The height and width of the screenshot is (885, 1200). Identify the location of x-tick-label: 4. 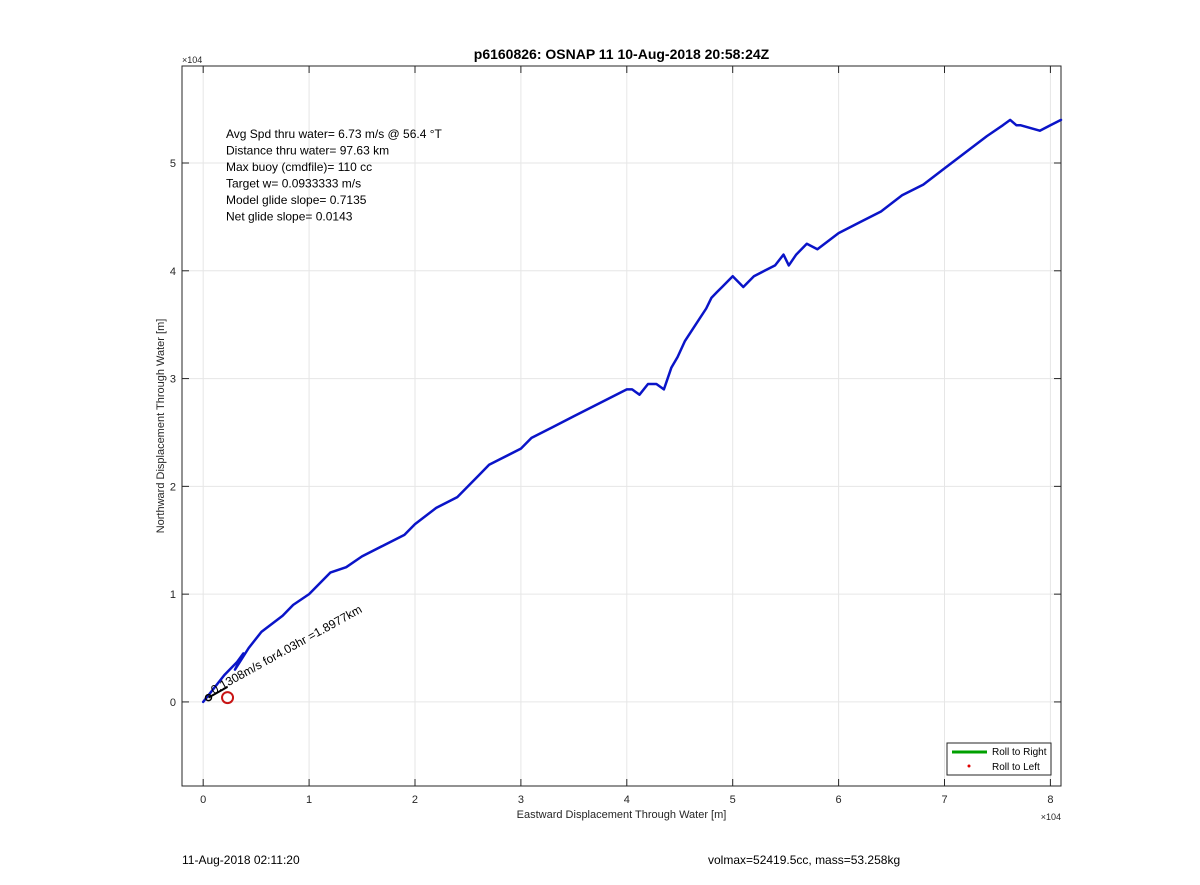
(627, 800).